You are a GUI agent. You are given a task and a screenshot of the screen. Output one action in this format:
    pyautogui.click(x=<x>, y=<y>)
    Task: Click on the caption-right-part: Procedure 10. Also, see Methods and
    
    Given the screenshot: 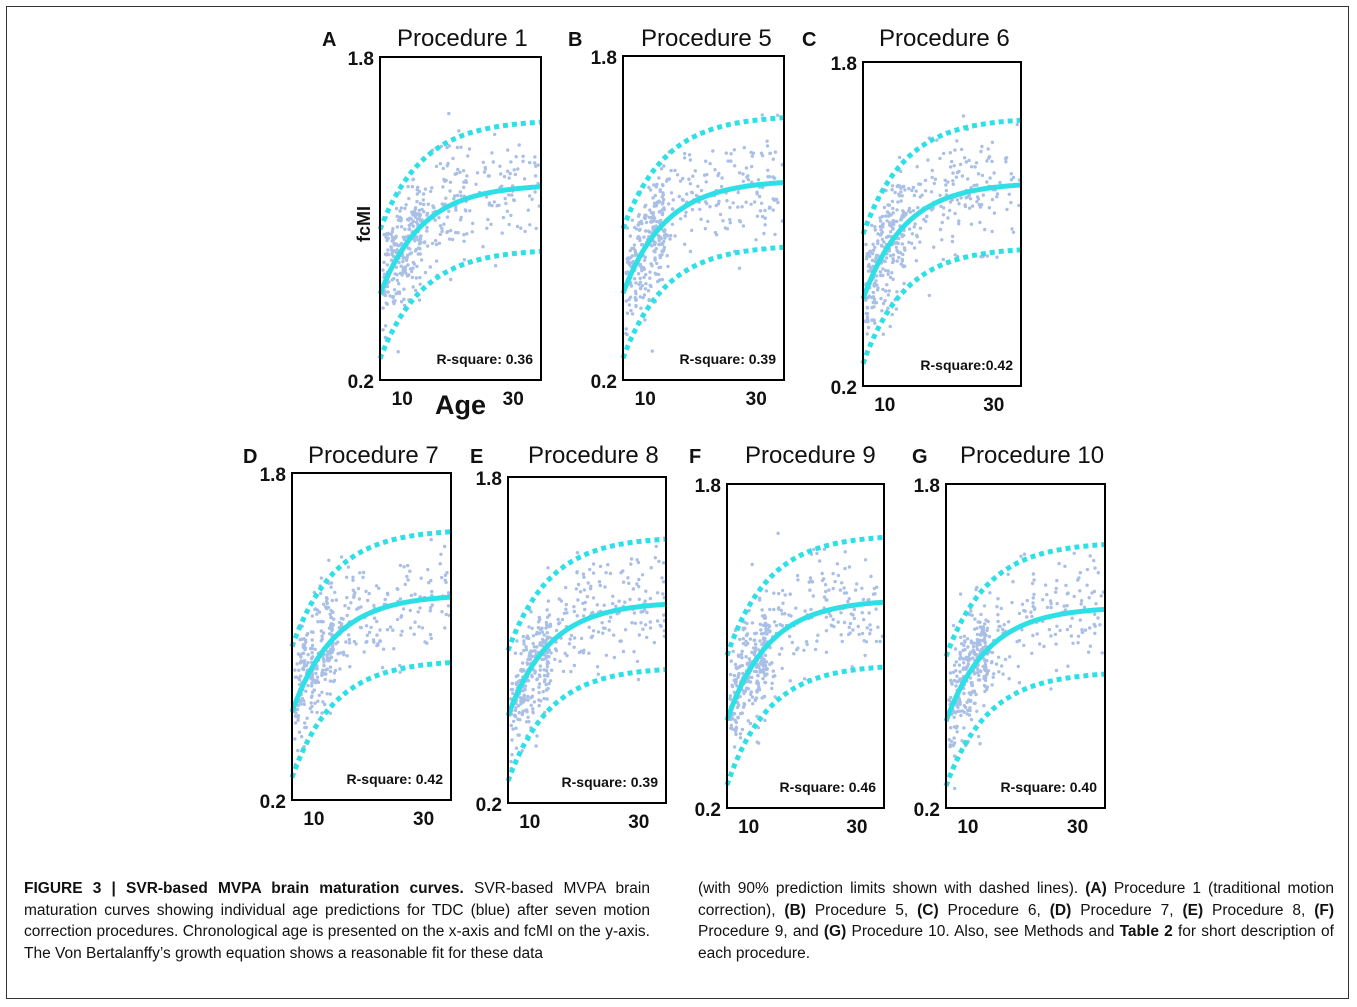 What is the action you would take?
    pyautogui.click(x=983, y=931)
    